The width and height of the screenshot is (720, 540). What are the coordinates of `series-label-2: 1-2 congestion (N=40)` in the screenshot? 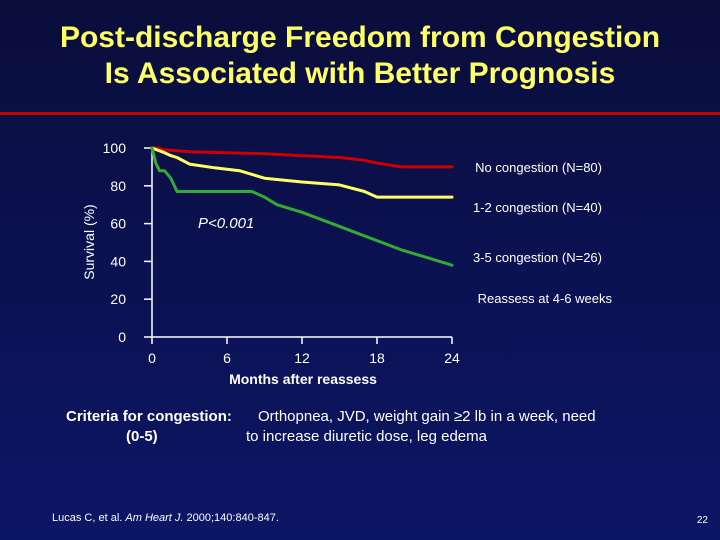 It's located at (537, 207).